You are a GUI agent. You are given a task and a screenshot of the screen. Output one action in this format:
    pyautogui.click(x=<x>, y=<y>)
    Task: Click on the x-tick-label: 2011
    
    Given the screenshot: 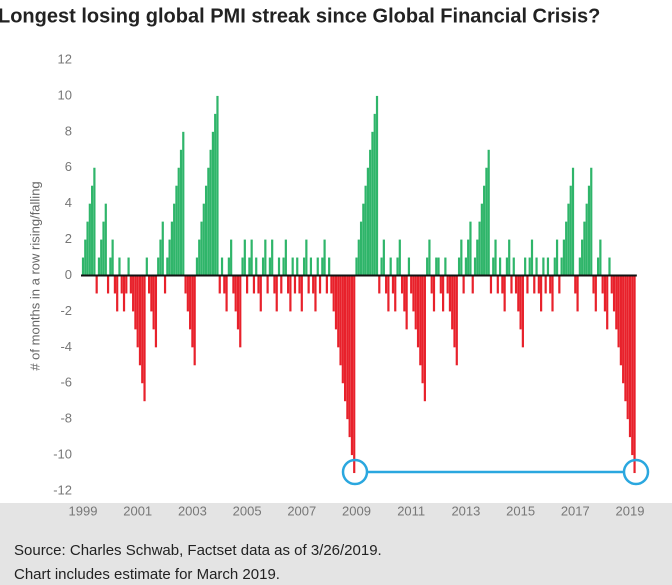 What is the action you would take?
    pyautogui.click(x=411, y=510)
    